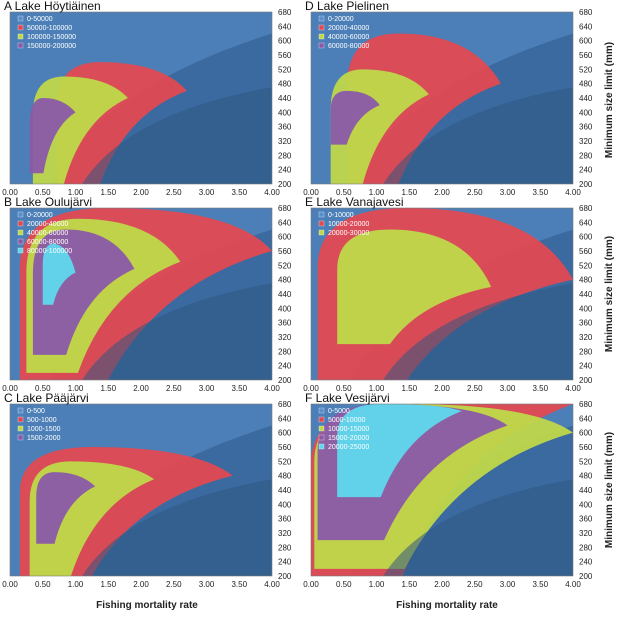  I want to click on legend-label: 10000-20000, so click(348, 224).